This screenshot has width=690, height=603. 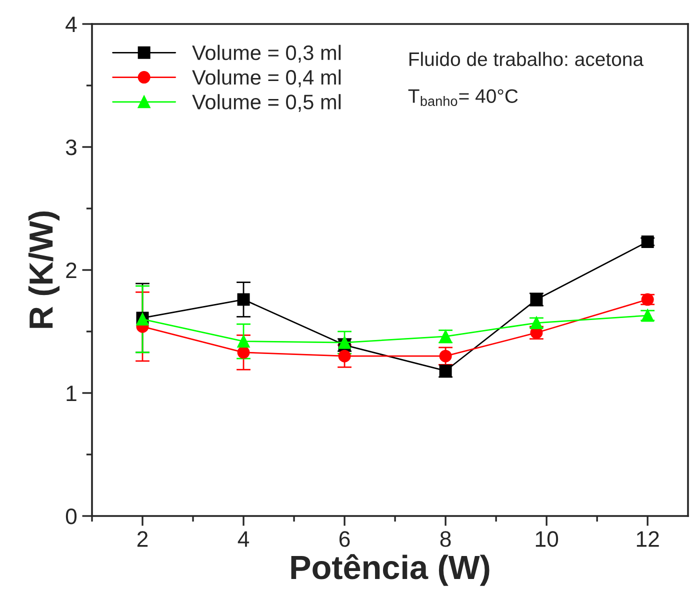 I want to click on y-tick-label: 3, so click(x=71, y=148).